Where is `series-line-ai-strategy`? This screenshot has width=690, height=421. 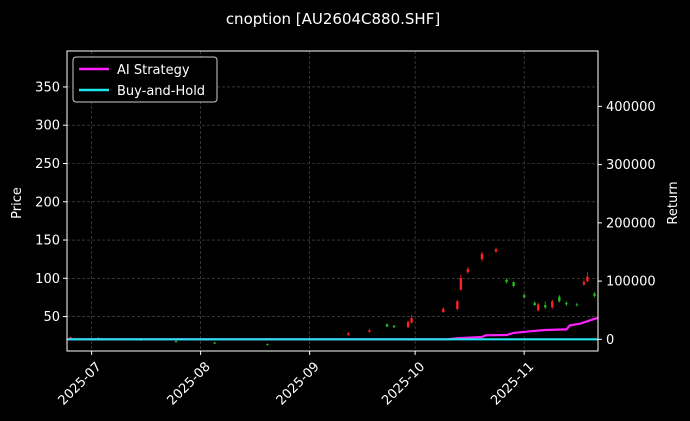 series-line-ai-strategy is located at coordinates (333, 328).